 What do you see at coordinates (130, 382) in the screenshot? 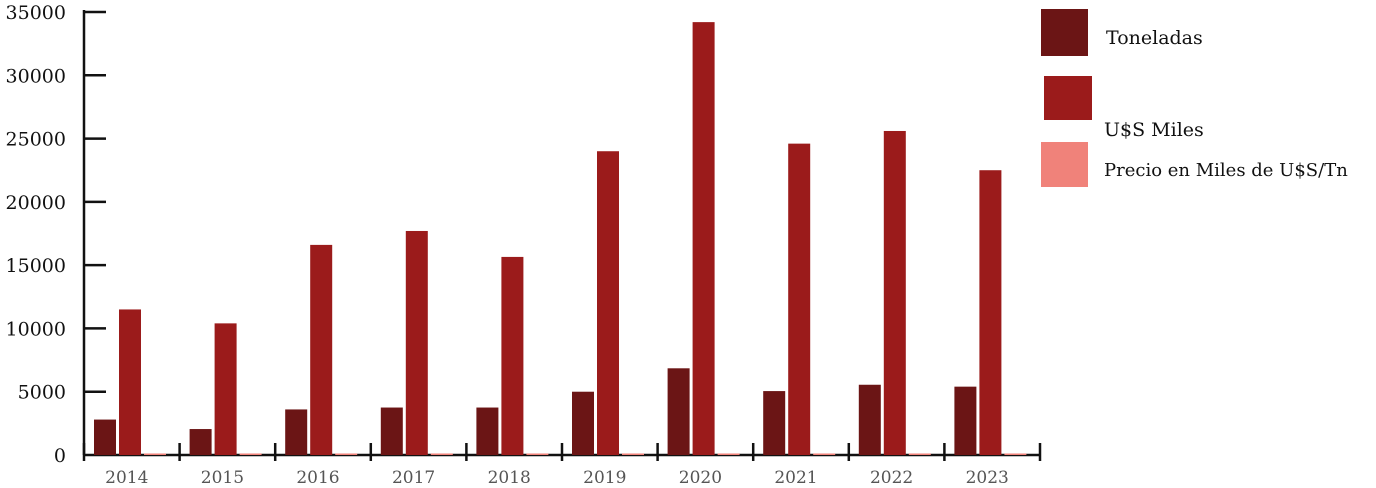
I see `bar-1-2014` at bounding box center [130, 382].